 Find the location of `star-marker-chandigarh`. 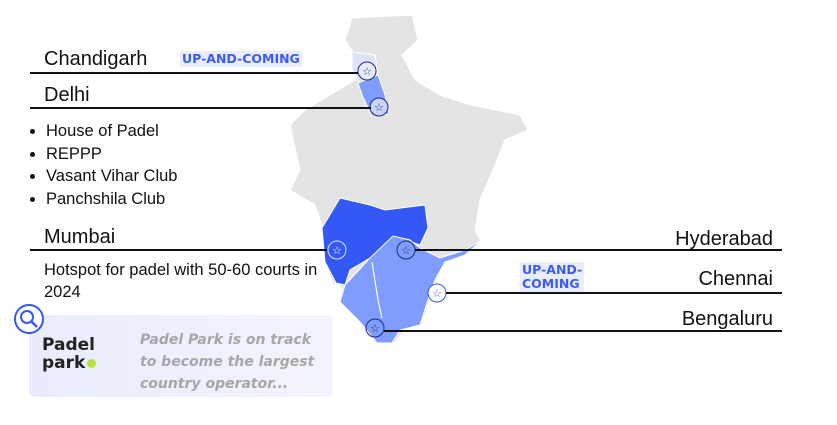

star-marker-chandigarh is located at coordinates (367, 71).